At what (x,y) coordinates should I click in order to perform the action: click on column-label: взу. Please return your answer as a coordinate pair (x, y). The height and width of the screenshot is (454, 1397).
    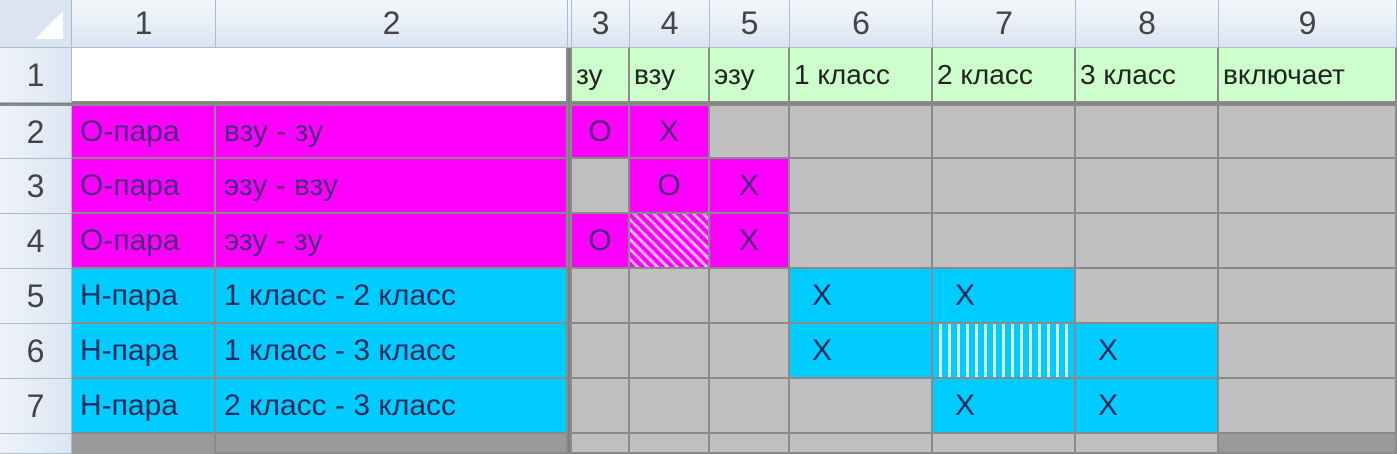
    Looking at the image, I should click on (670, 75).